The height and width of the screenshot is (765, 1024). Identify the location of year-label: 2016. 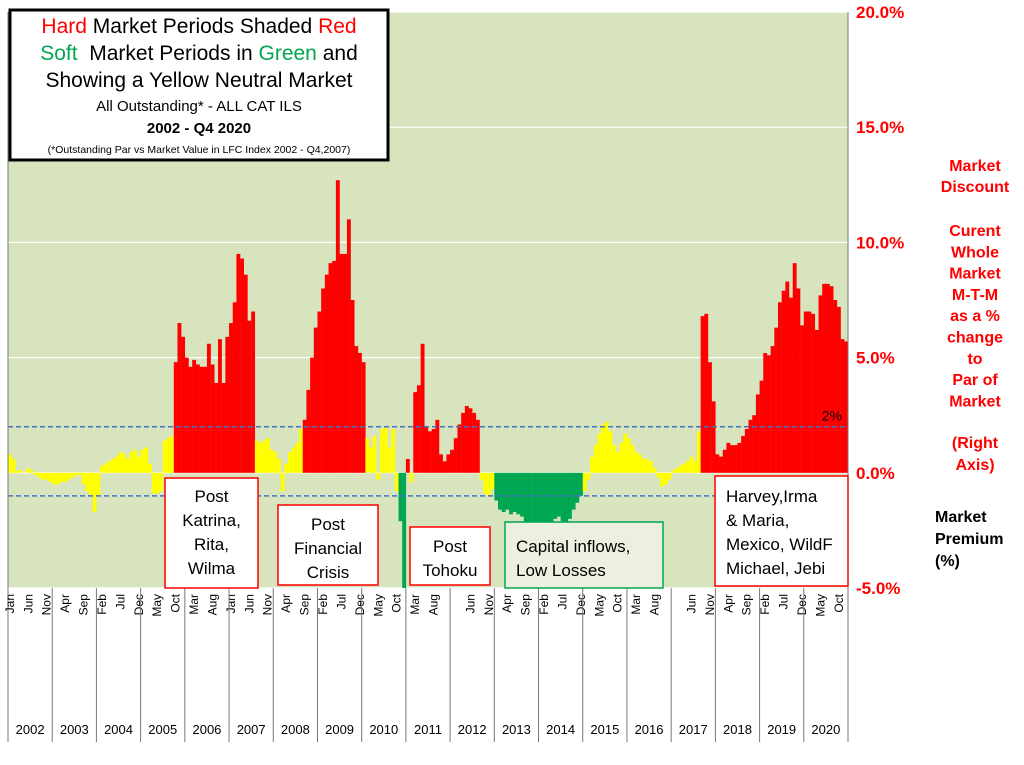
(649, 729).